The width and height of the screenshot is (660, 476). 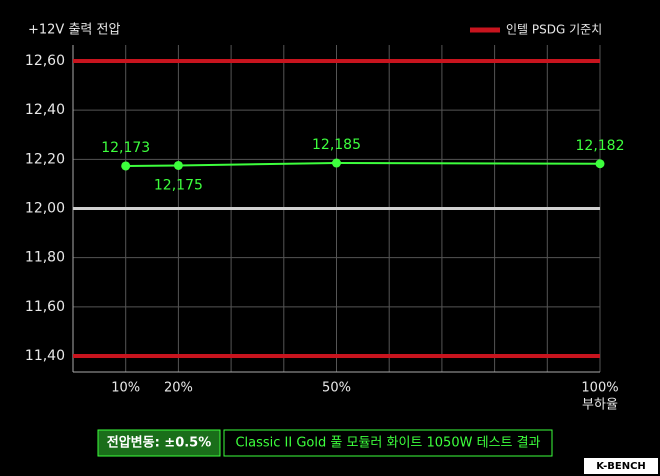 What do you see at coordinates (45, 307) in the screenshot?
I see `y-tick-label: 11,60` at bounding box center [45, 307].